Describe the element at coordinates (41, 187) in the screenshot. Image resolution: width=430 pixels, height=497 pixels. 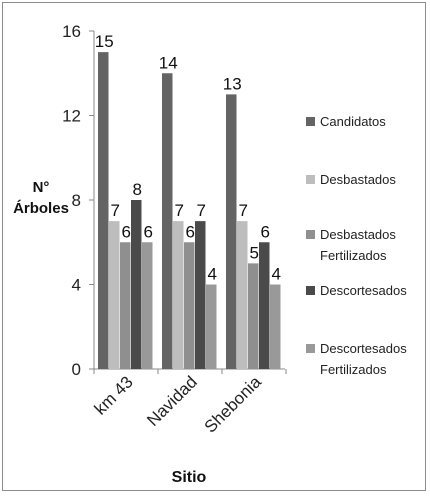
I see `y-axis-title: N°` at that location.